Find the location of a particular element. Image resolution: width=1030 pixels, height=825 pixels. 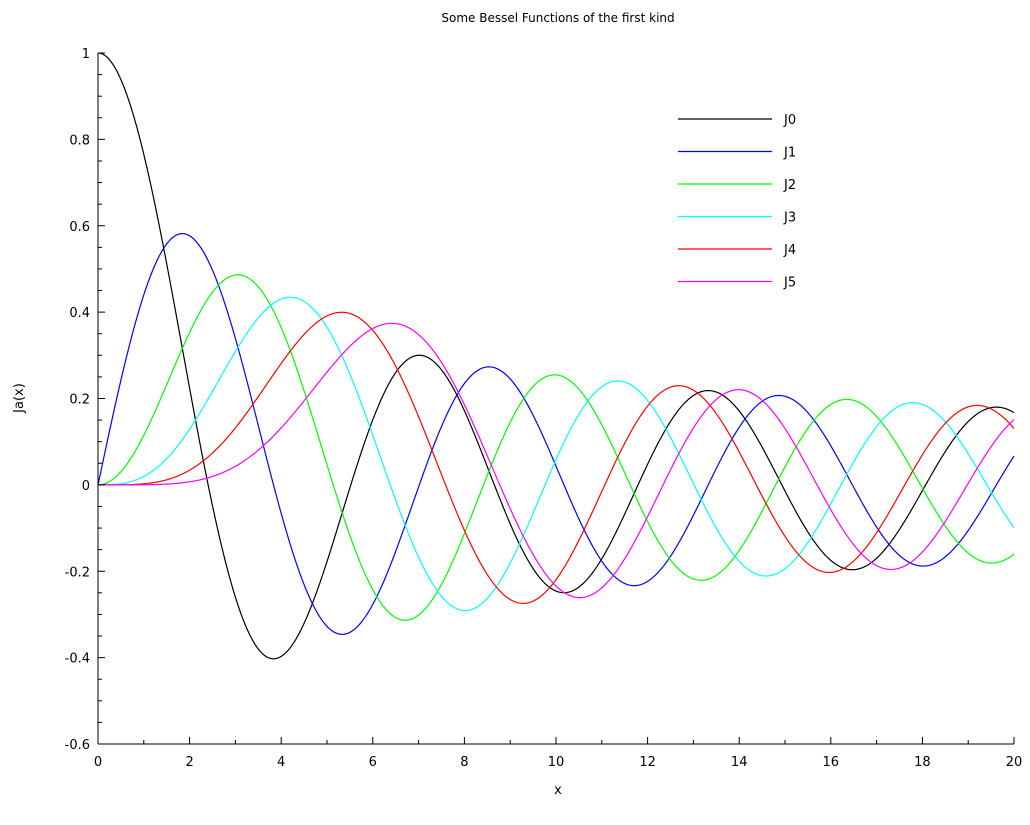

y-tick-label: 0.6 is located at coordinates (79, 227).